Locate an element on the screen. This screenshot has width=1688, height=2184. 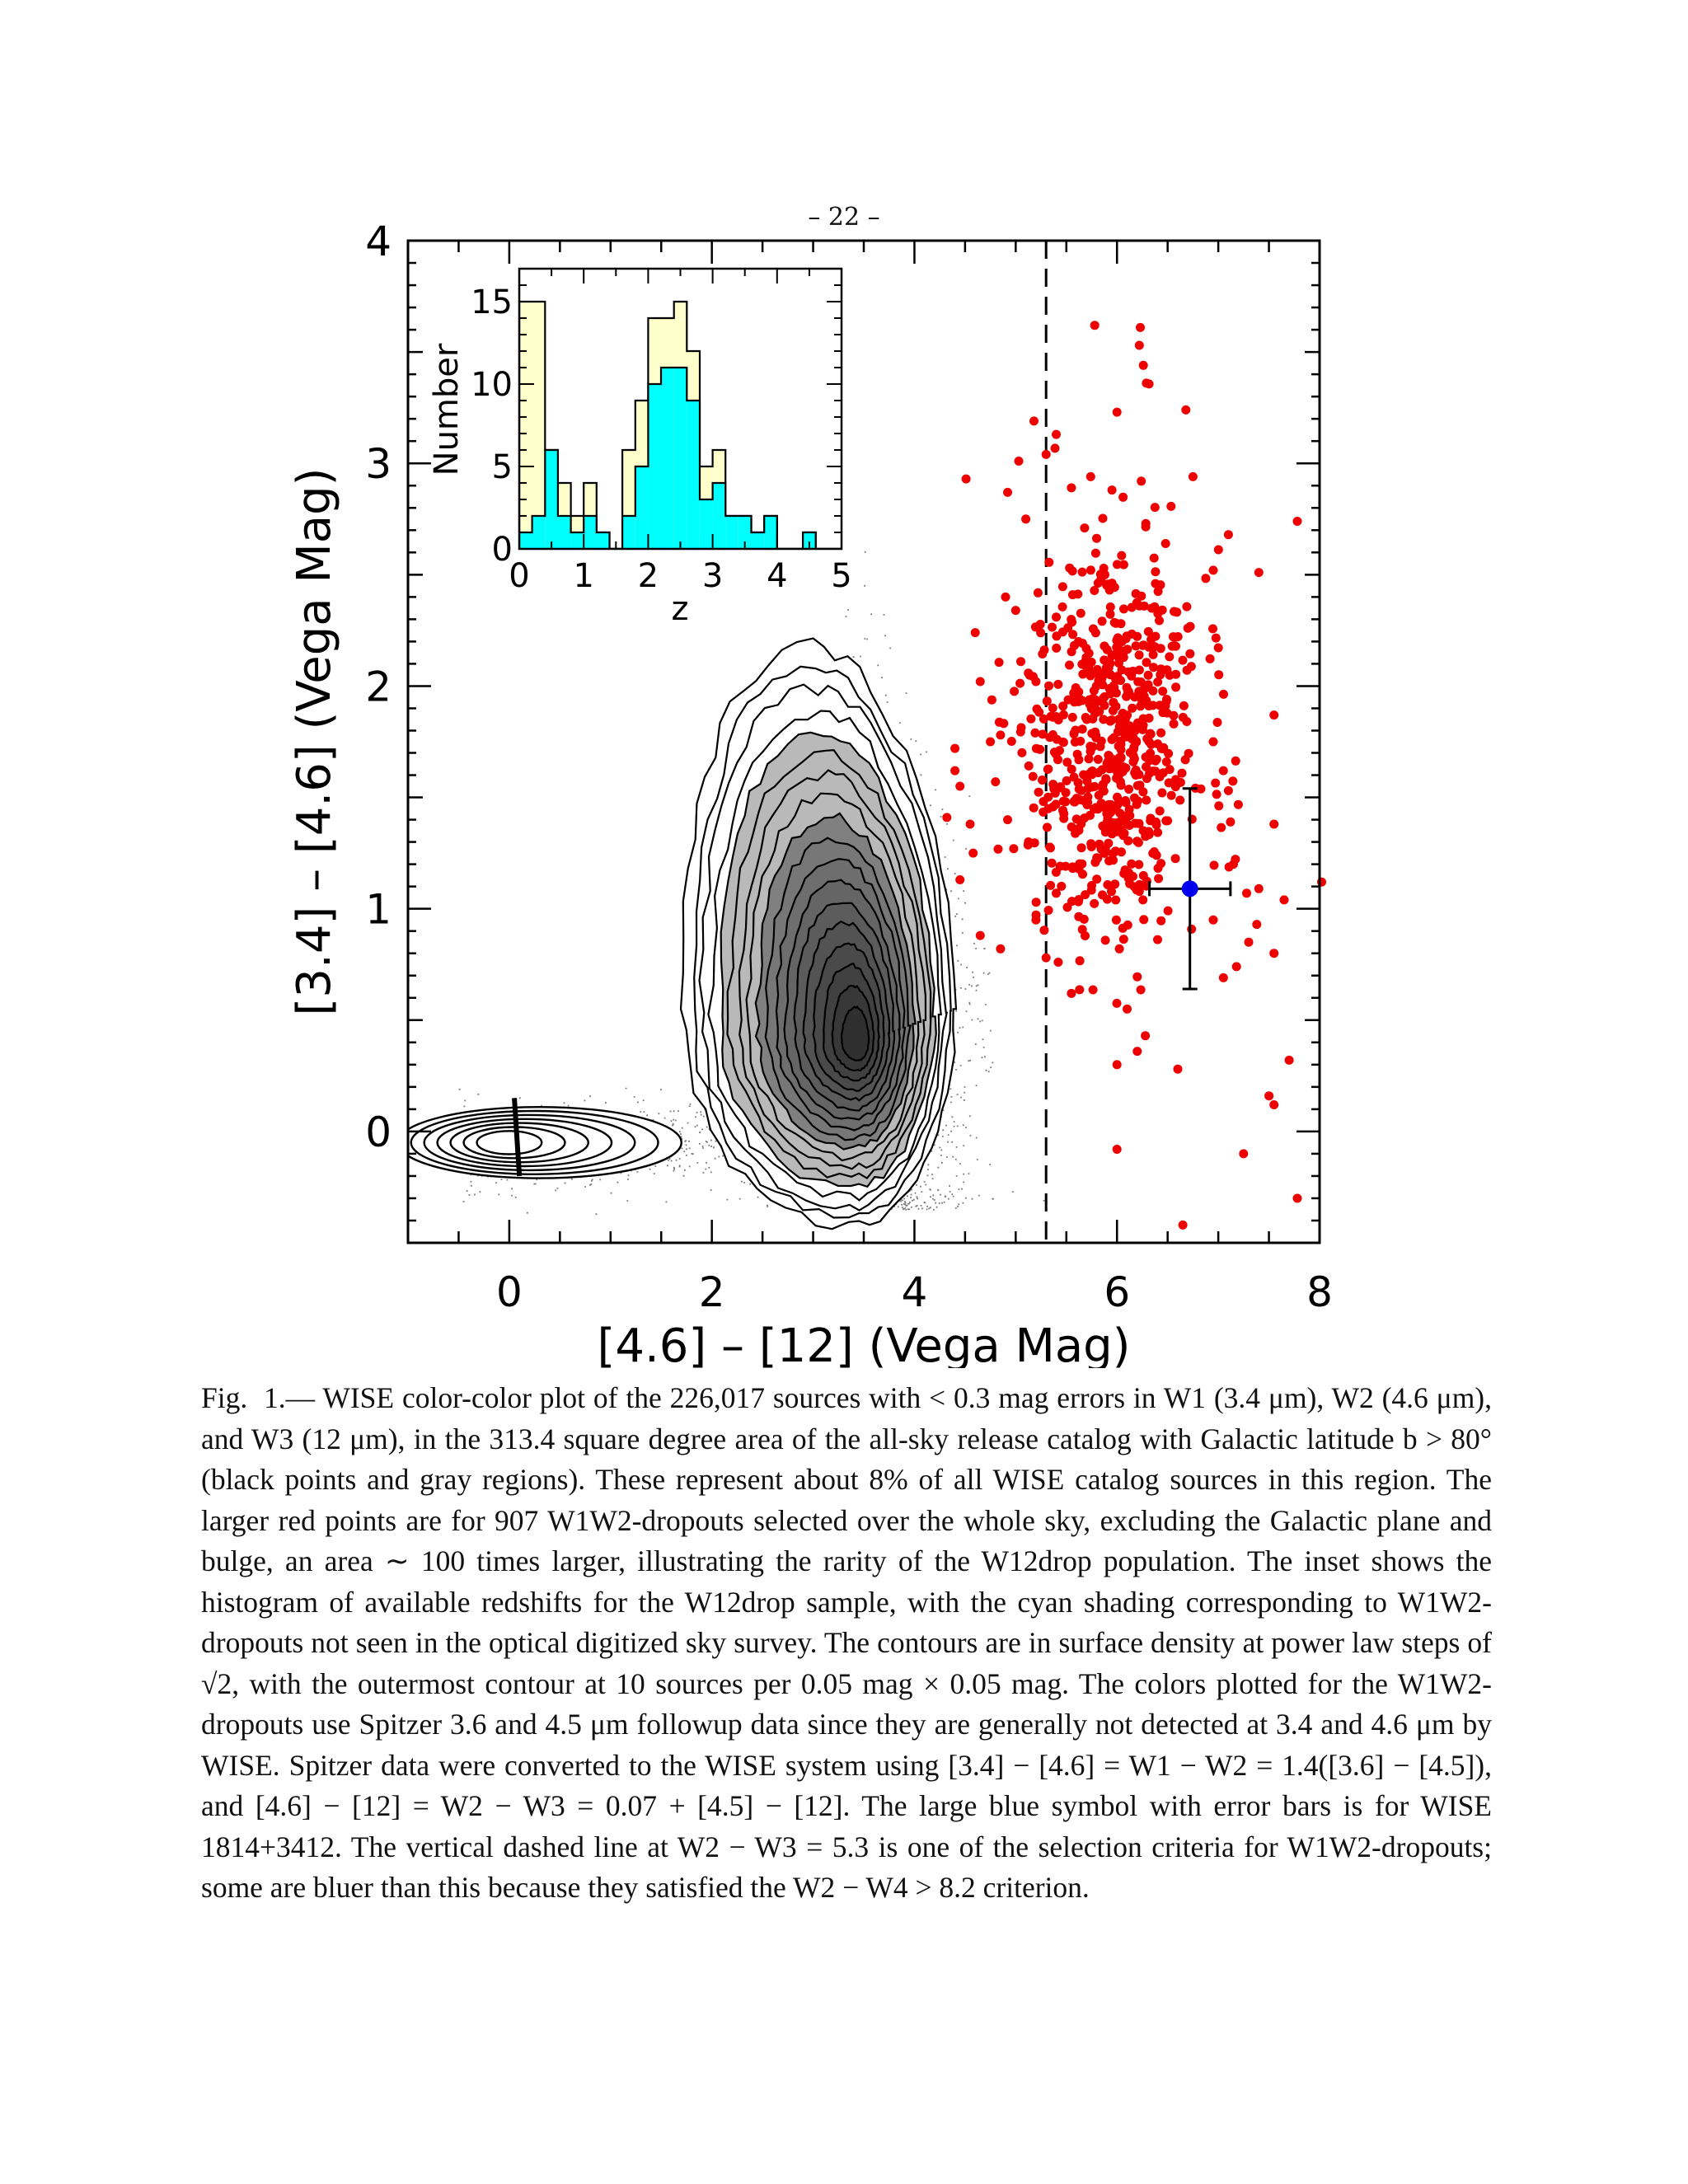
inset-x-tick-label: 5 is located at coordinates (841, 576).